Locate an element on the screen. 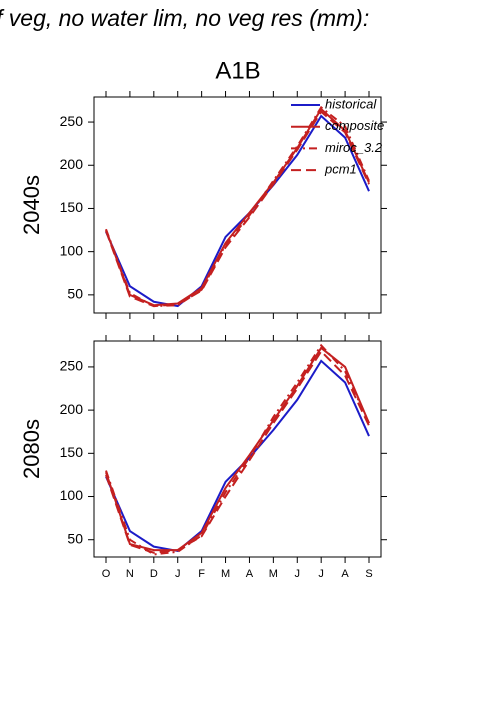 This screenshot has height=709, width=501. legend-label: pcm1 is located at coordinates (340, 169).